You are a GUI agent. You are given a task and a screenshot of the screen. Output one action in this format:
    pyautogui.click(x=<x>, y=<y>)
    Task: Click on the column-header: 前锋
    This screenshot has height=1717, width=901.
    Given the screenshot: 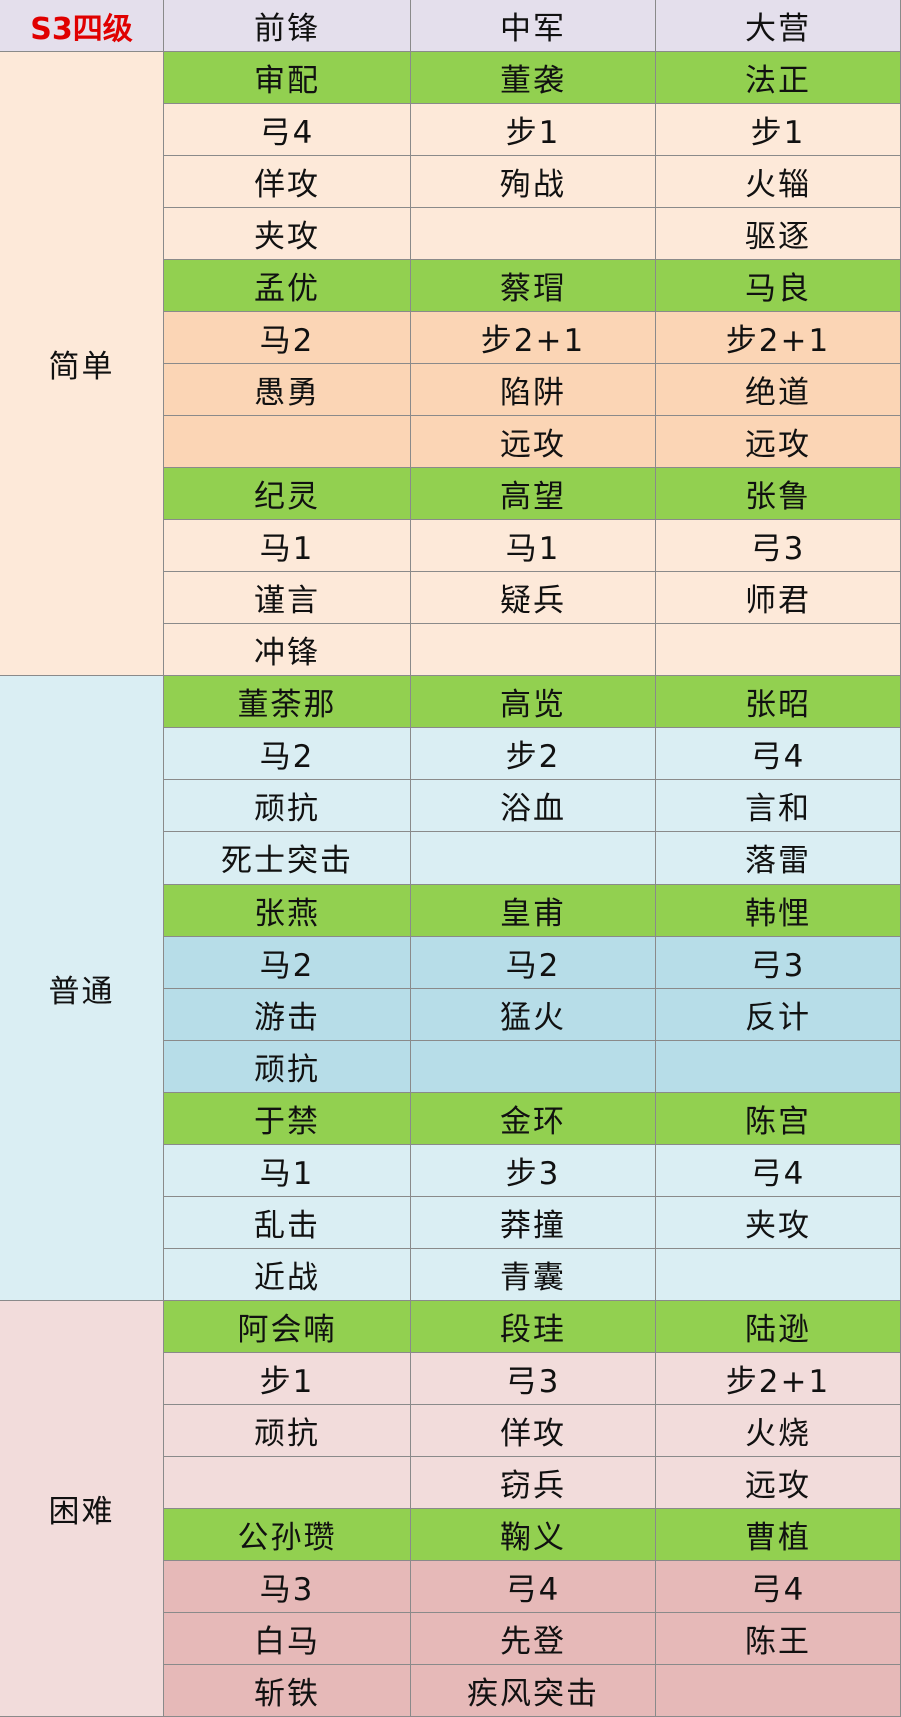 What is the action you would take?
    pyautogui.click(x=287, y=26)
    